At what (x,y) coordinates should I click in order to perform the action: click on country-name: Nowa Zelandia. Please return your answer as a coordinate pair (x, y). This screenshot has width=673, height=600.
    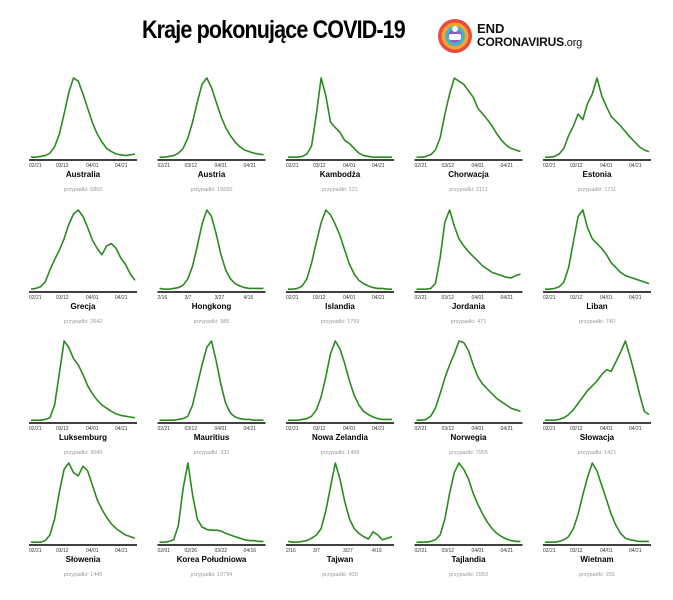
    Looking at the image, I should click on (340, 437).